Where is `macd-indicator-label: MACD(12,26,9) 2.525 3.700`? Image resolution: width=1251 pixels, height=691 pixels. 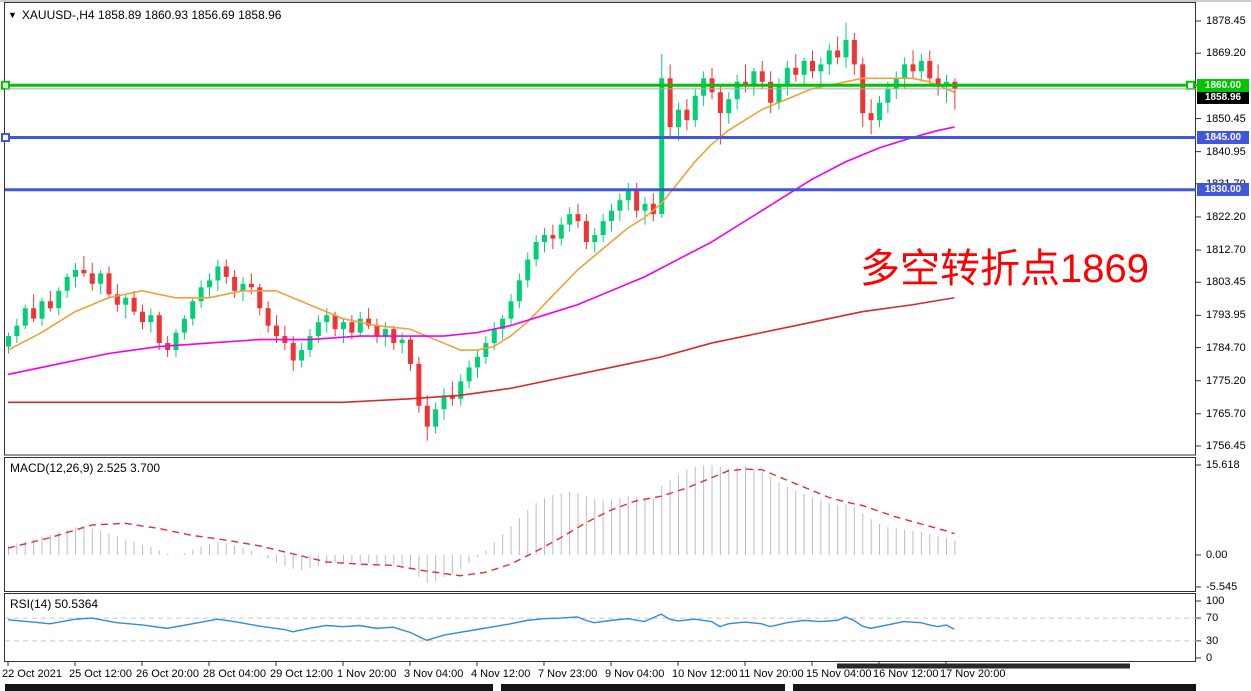 macd-indicator-label: MACD(12,26,9) 2.525 3.700 is located at coordinates (85, 468).